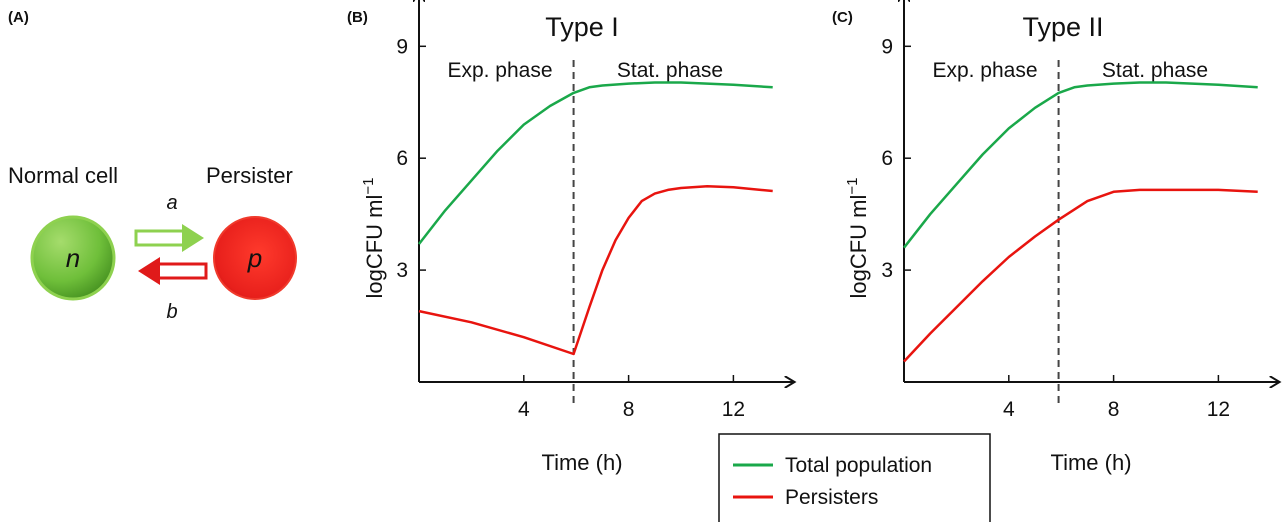 The width and height of the screenshot is (1282, 522). Describe the element at coordinates (858, 465) in the screenshot. I see `legend-label-total: Total population` at that location.